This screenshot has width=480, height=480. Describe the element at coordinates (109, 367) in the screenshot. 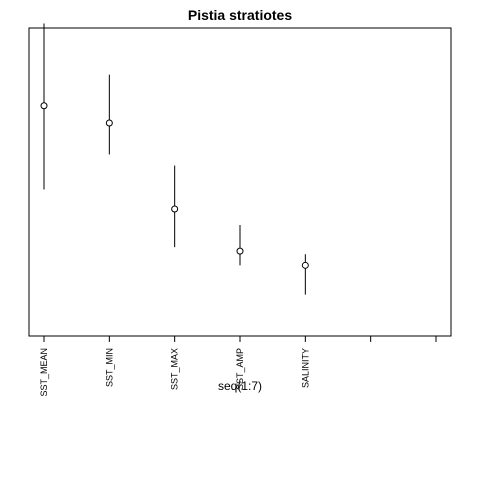

I see `x-tick-label: SST_MIN` at that location.